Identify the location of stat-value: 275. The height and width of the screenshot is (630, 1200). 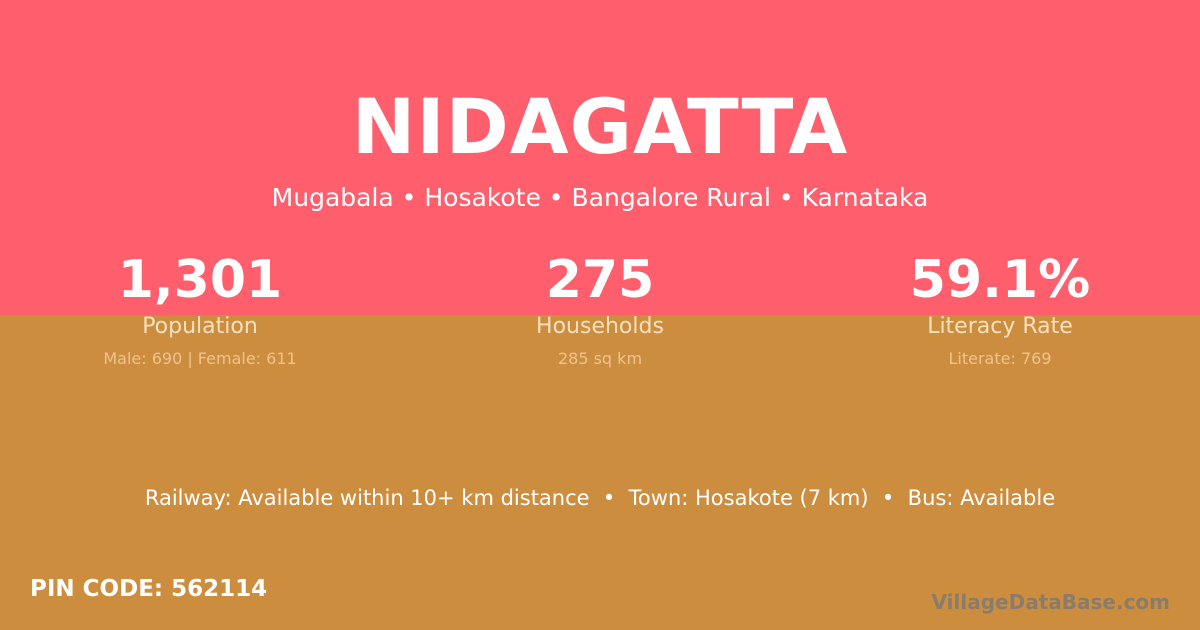
(600, 280).